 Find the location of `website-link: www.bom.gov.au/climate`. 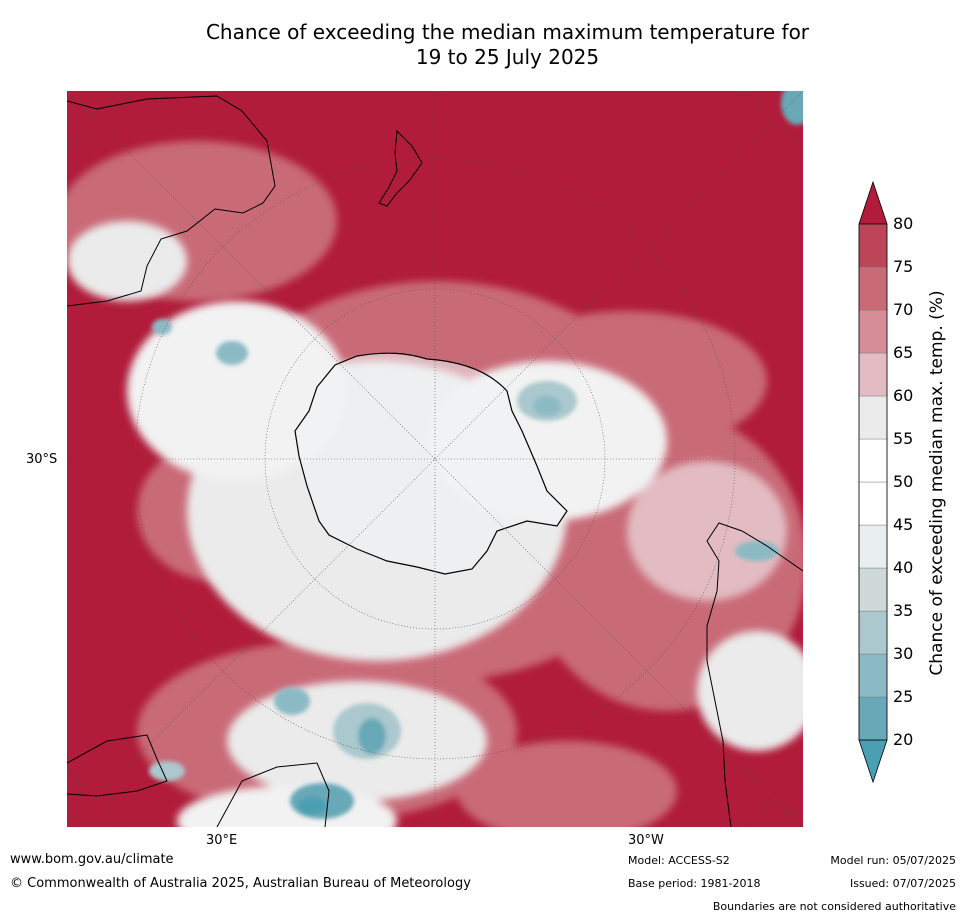

website-link: www.bom.gov.au/climate is located at coordinates (92, 859).